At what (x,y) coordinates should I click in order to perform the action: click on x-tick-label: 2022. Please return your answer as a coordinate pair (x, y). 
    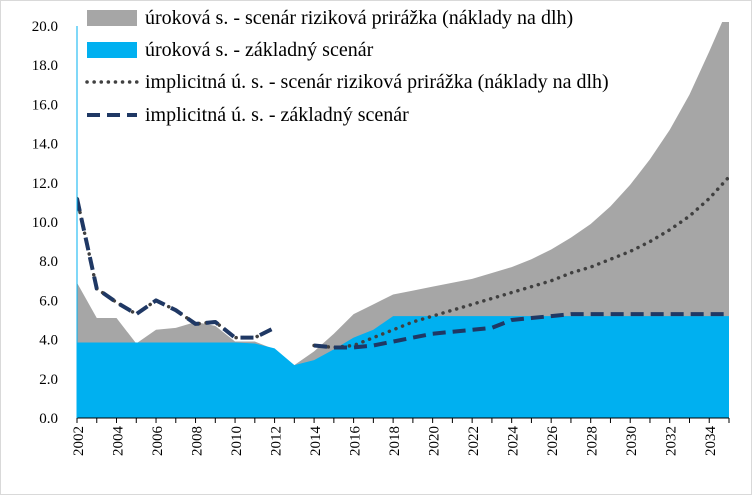
    Looking at the image, I should click on (474, 441).